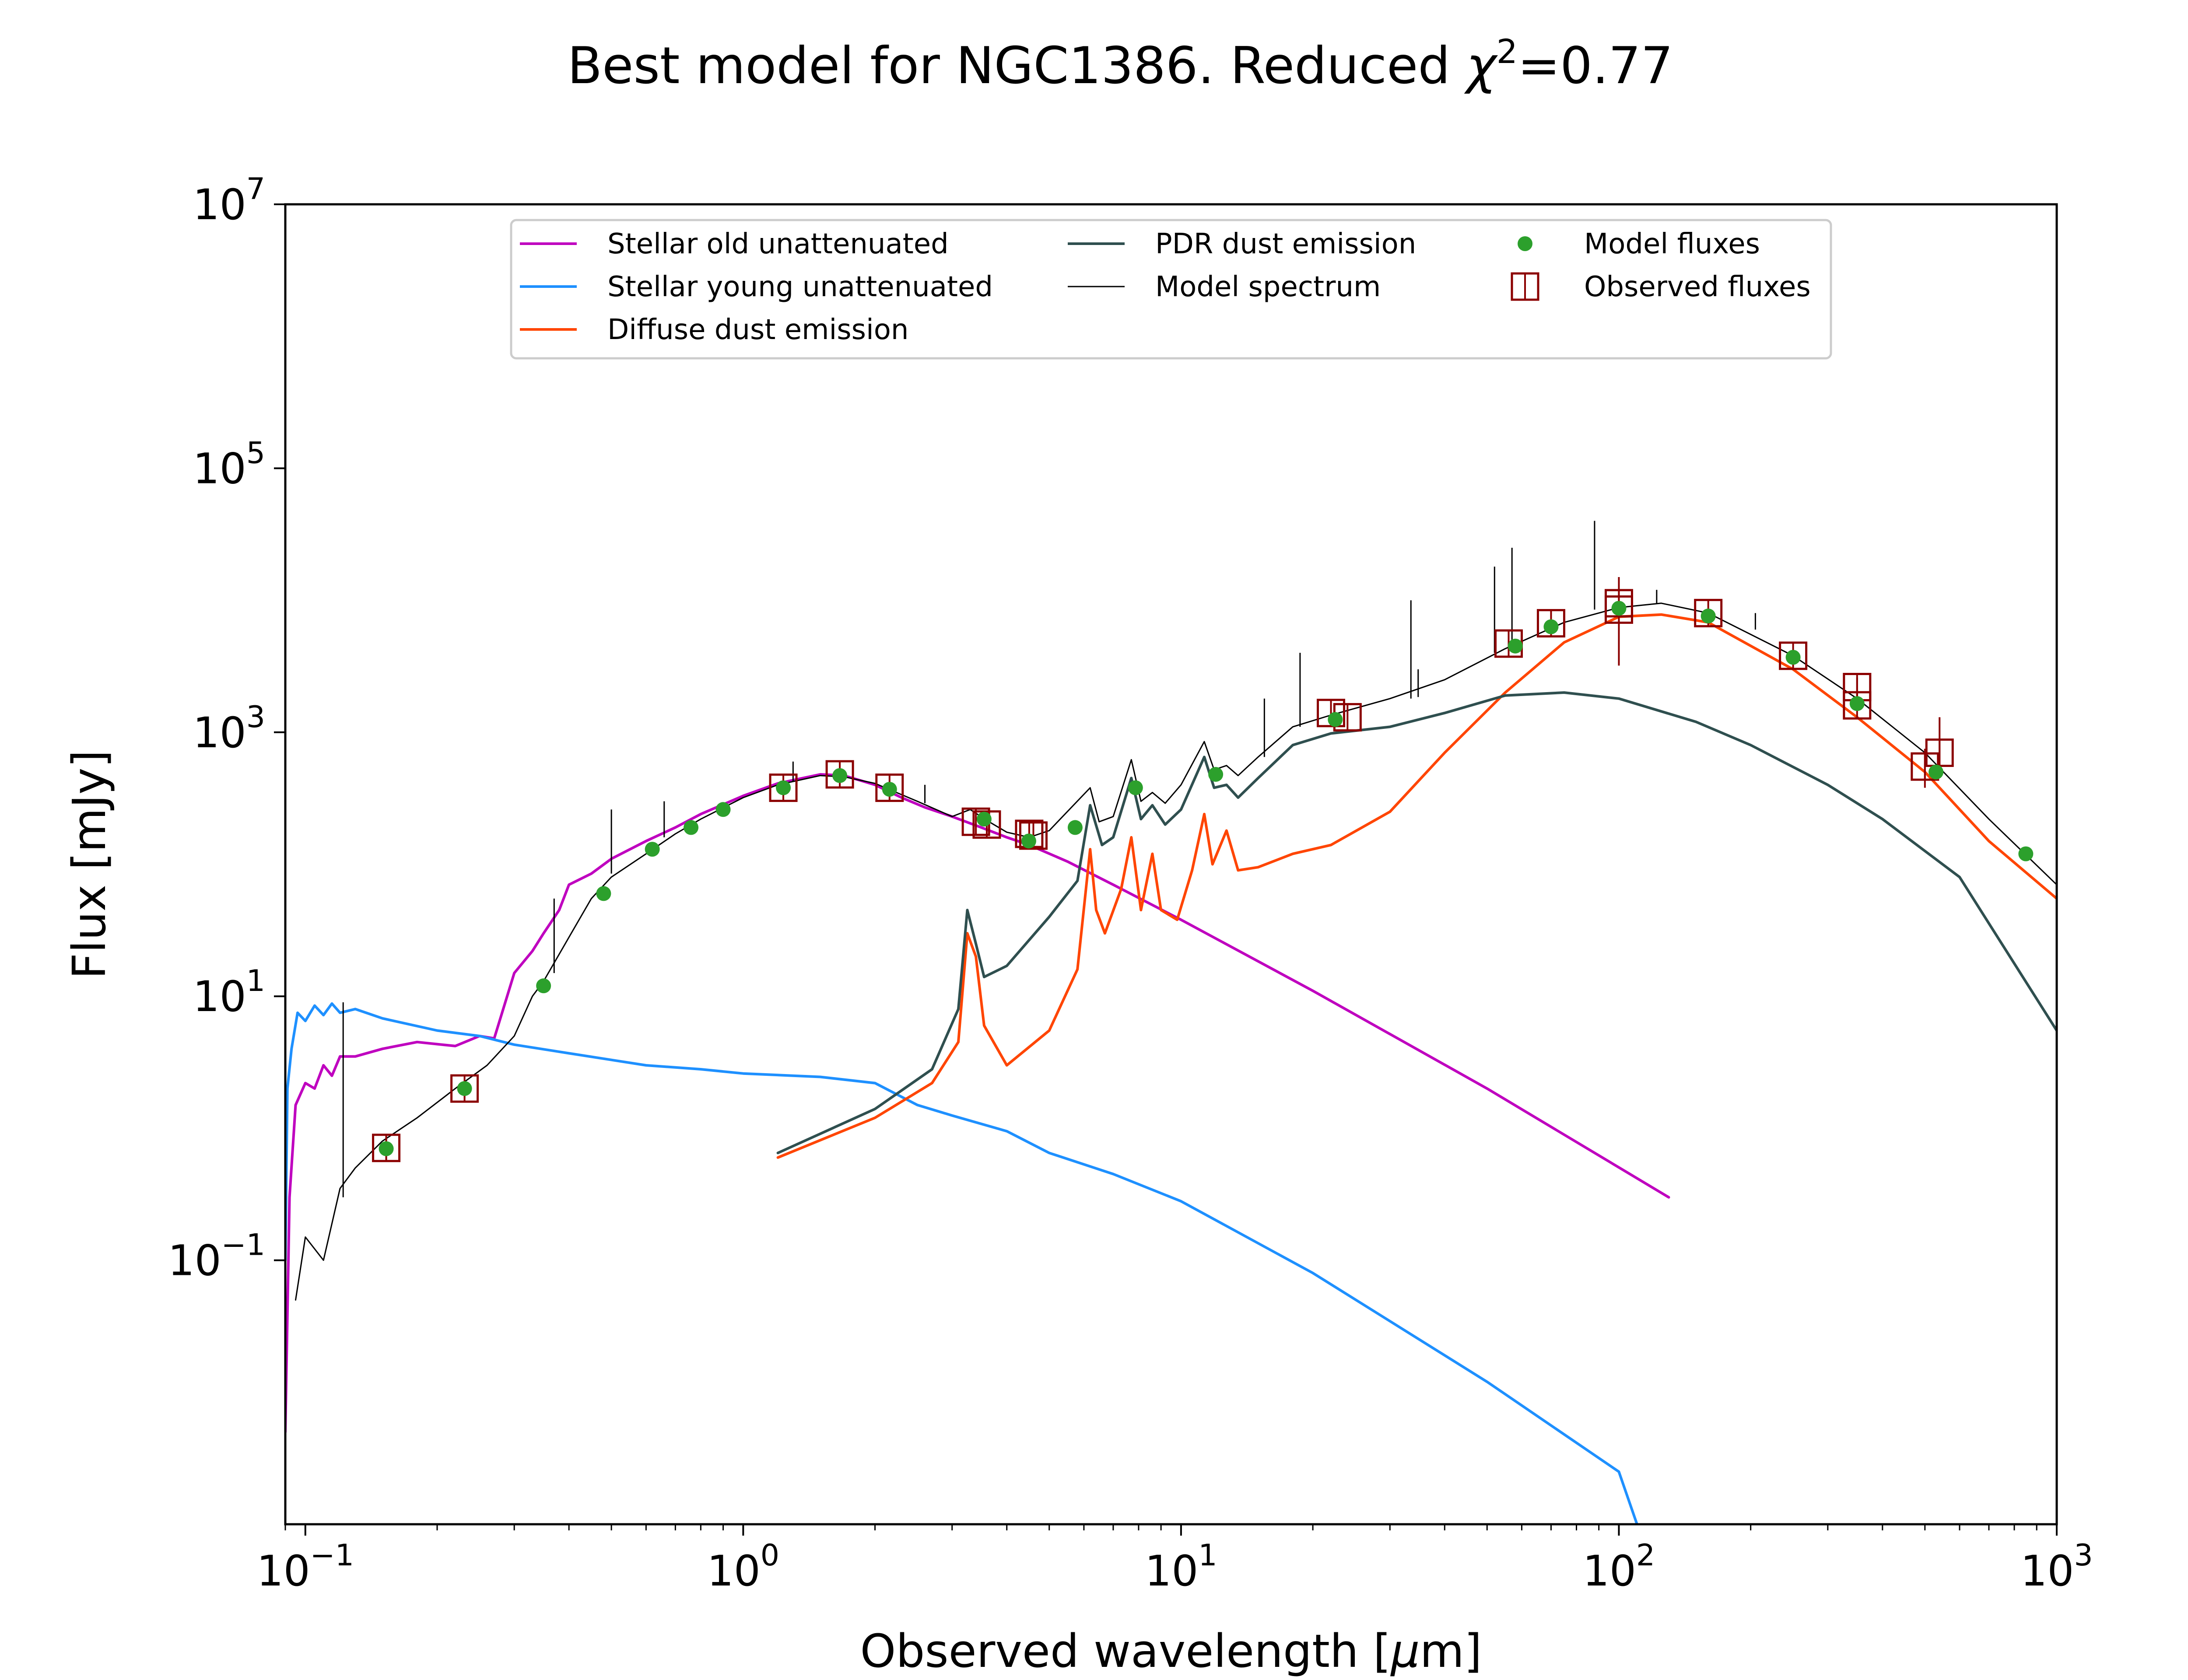 This screenshot has height=1680, width=2188. What do you see at coordinates (1017, 65) in the screenshot?
I see `title-prefix: Best model for NGC1386. Reduced` at bounding box center [1017, 65].